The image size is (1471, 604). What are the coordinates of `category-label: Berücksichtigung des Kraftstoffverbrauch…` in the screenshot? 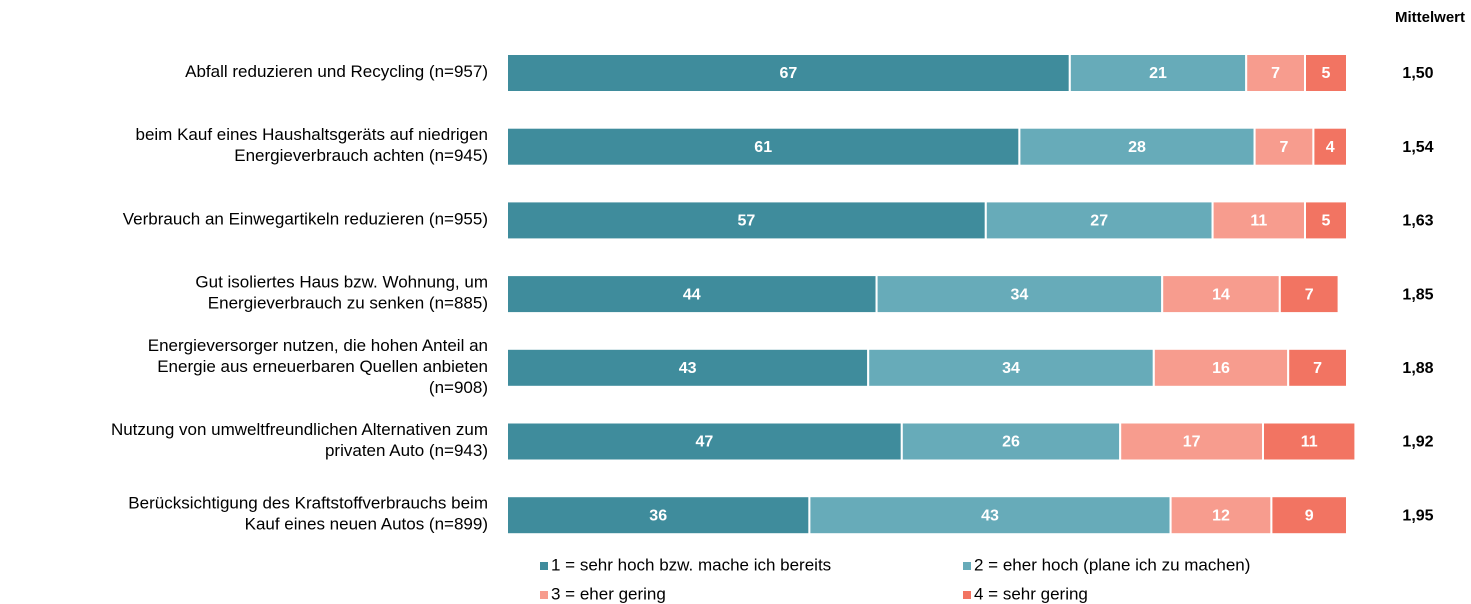 It's located at (308, 514).